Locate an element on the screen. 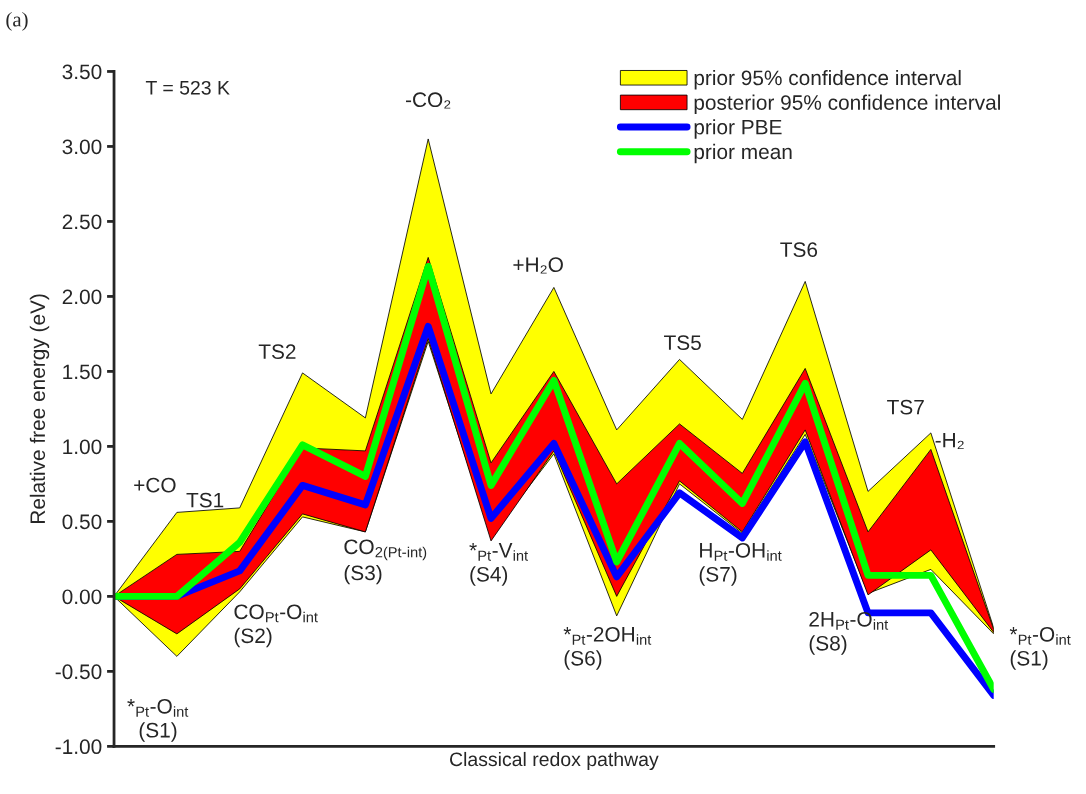  annotation: -CO₂ is located at coordinates (428, 100).